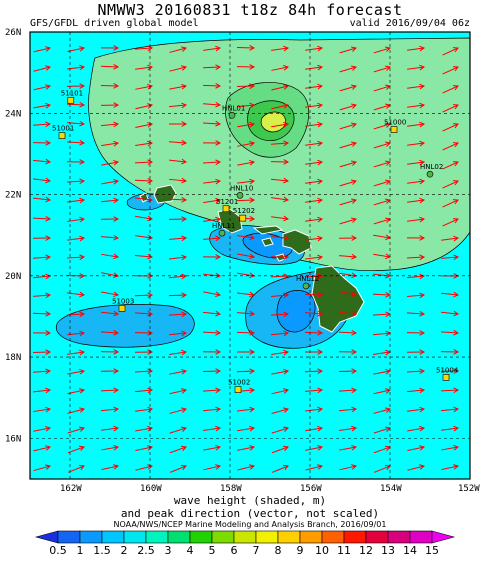 This screenshot has height=572, width=500. What do you see at coordinates (250, 513) in the screenshot?
I see `caption-peak-direction: and peak direction (vector, not scaled)` at bounding box center [250, 513].